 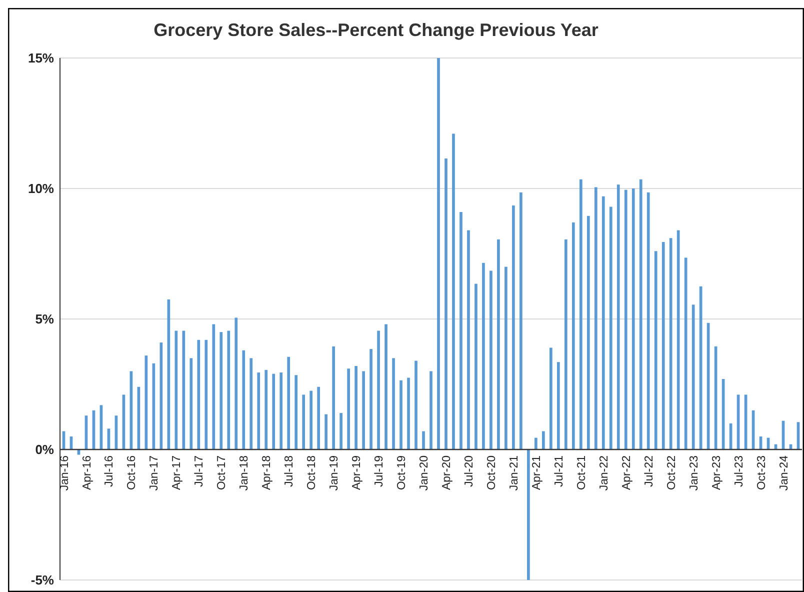 I want to click on x-tick-label: Jul-21, so click(x=559, y=471).